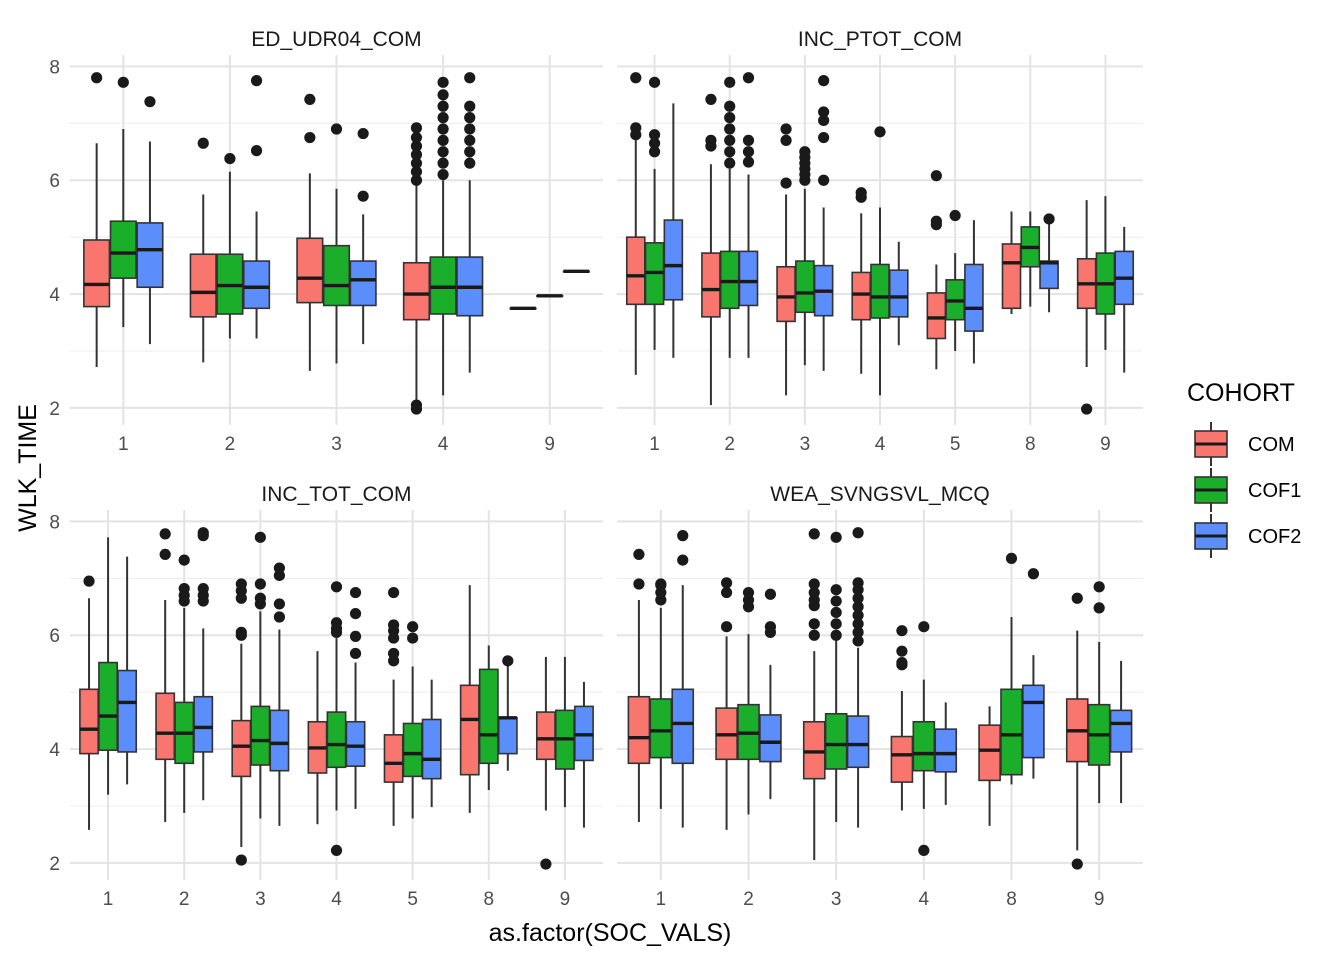  What do you see at coordinates (54, 864) in the screenshot?
I see `y-tick-label: 2` at bounding box center [54, 864].